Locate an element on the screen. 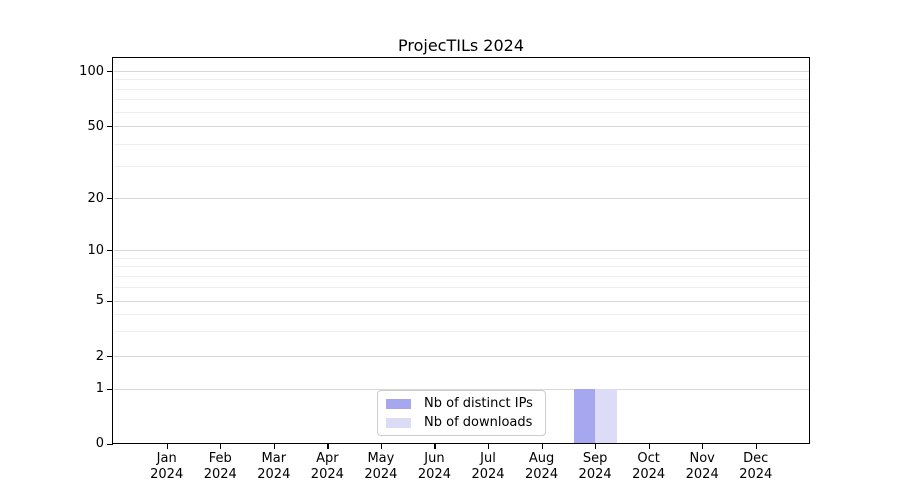  x-axis-tick-label: Mar 2024 is located at coordinates (274, 466).